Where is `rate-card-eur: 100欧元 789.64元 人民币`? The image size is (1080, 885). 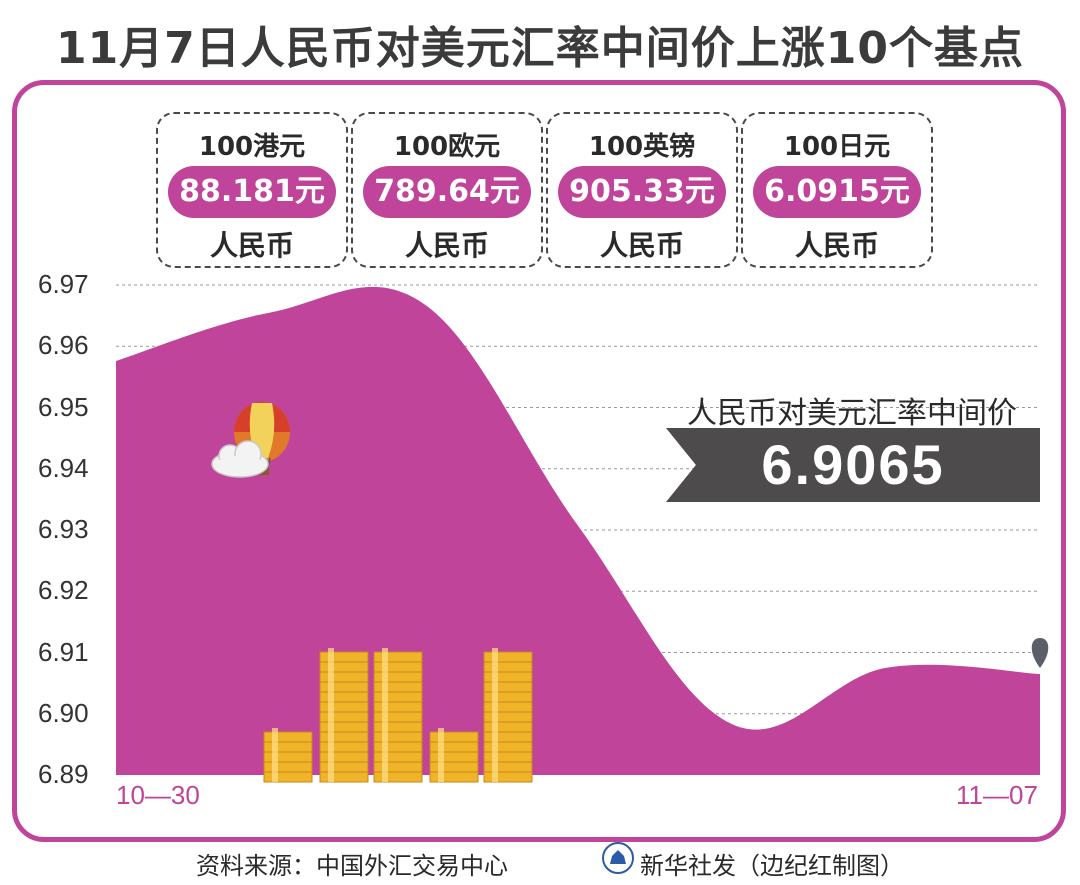
rate-card-eur: 100欧元 789.64元 人民币 is located at coordinates (447, 190).